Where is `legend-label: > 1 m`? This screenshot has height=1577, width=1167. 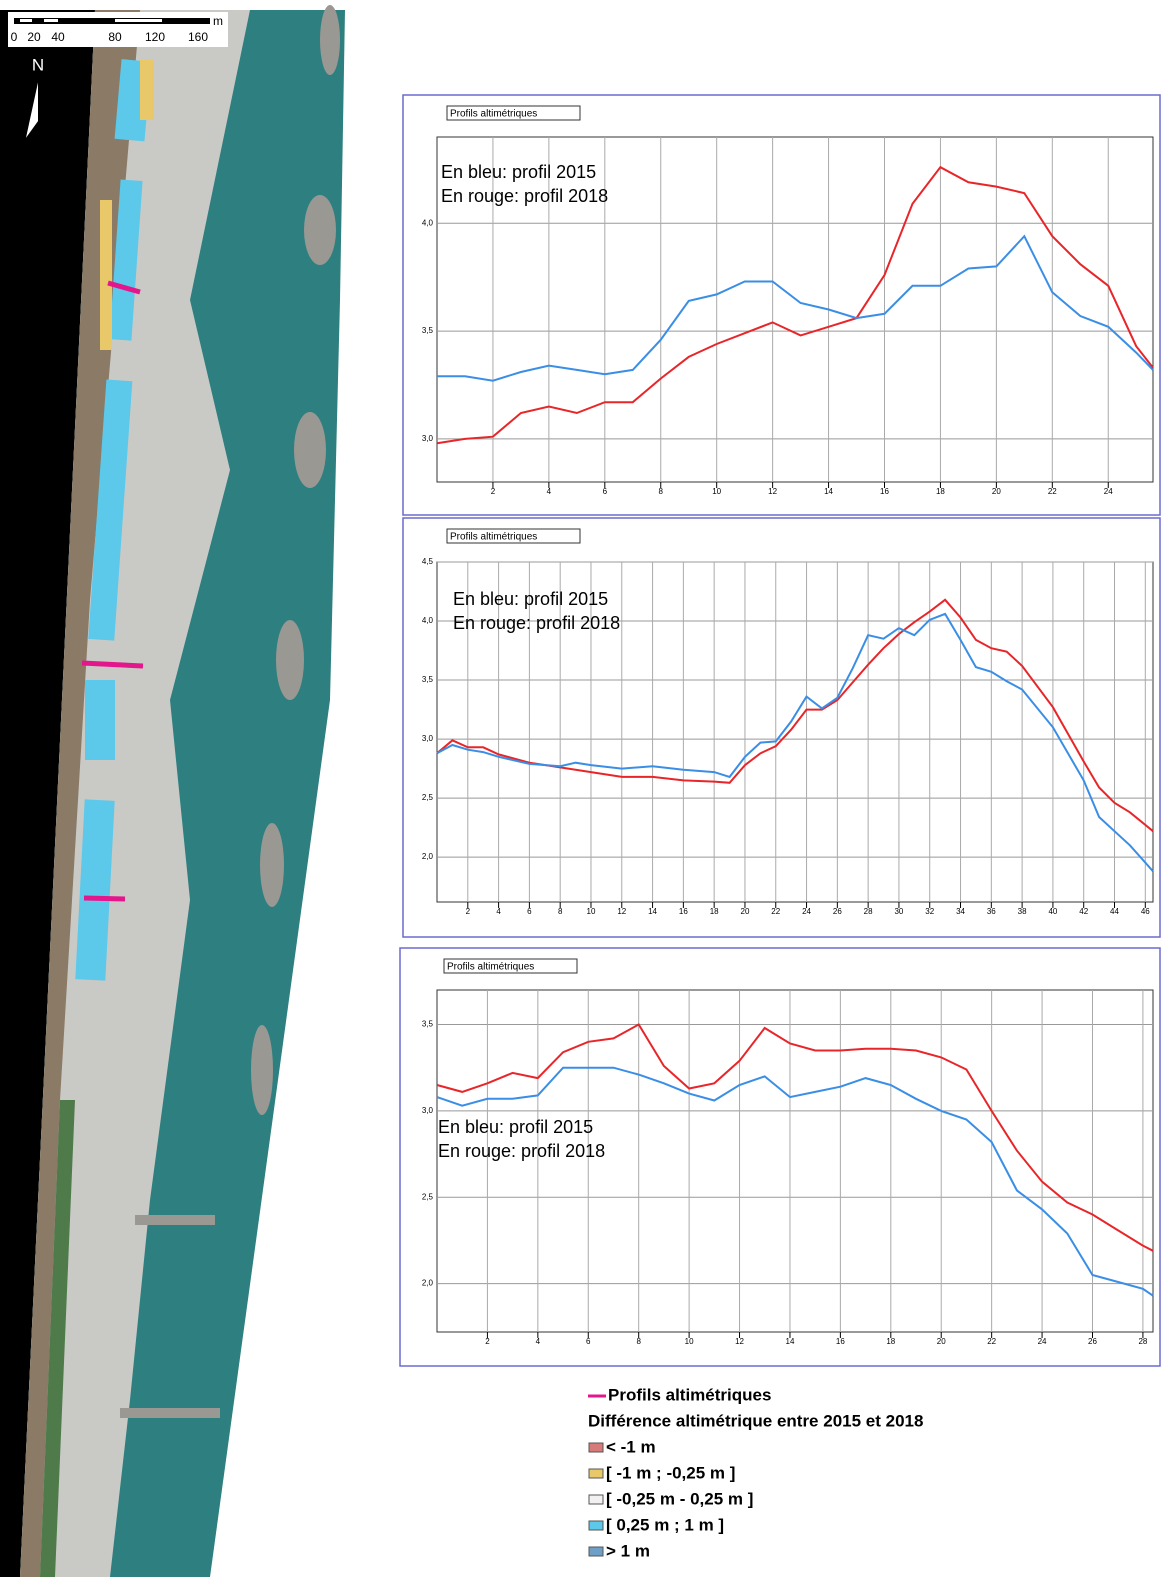 legend-label: > 1 m is located at coordinates (628, 1550).